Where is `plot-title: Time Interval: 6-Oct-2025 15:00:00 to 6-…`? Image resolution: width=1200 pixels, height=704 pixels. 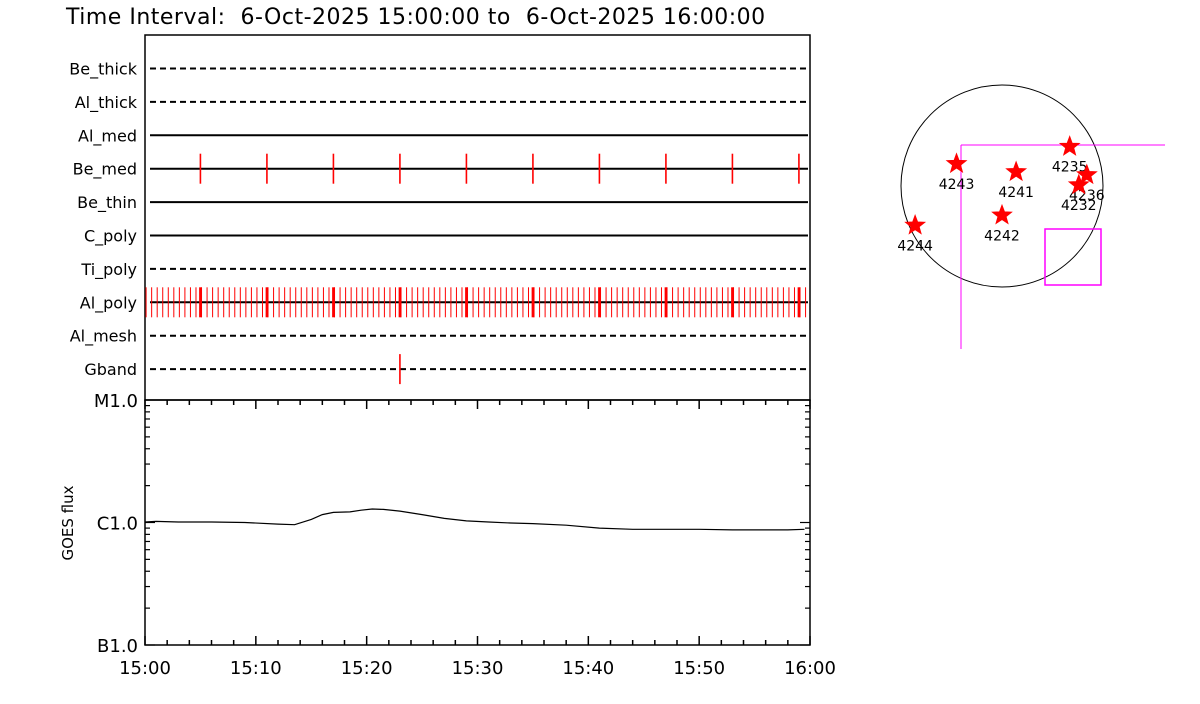
plot-title: Time Interval: 6-Oct-2025 15:00:00 to 6-… is located at coordinates (415, 17).